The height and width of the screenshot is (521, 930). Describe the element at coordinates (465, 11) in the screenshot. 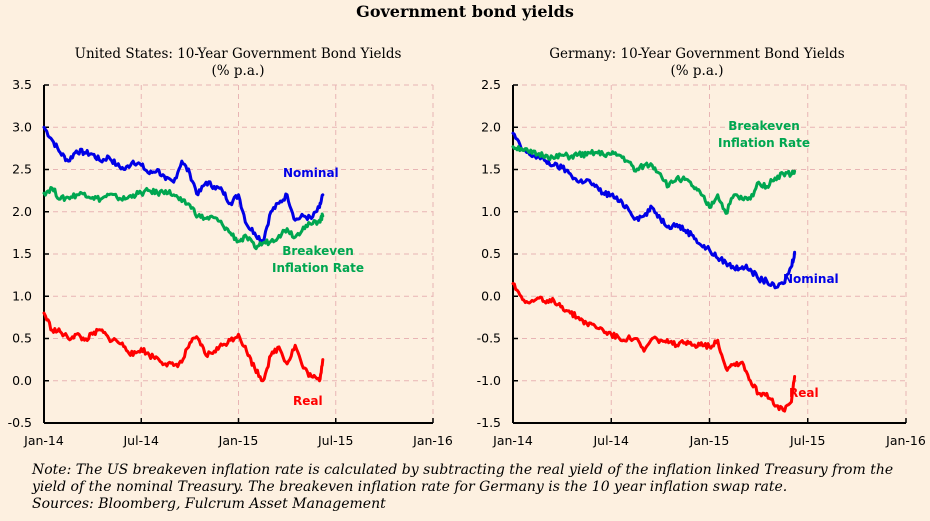

I see `main-title: Government bond yields` at that location.